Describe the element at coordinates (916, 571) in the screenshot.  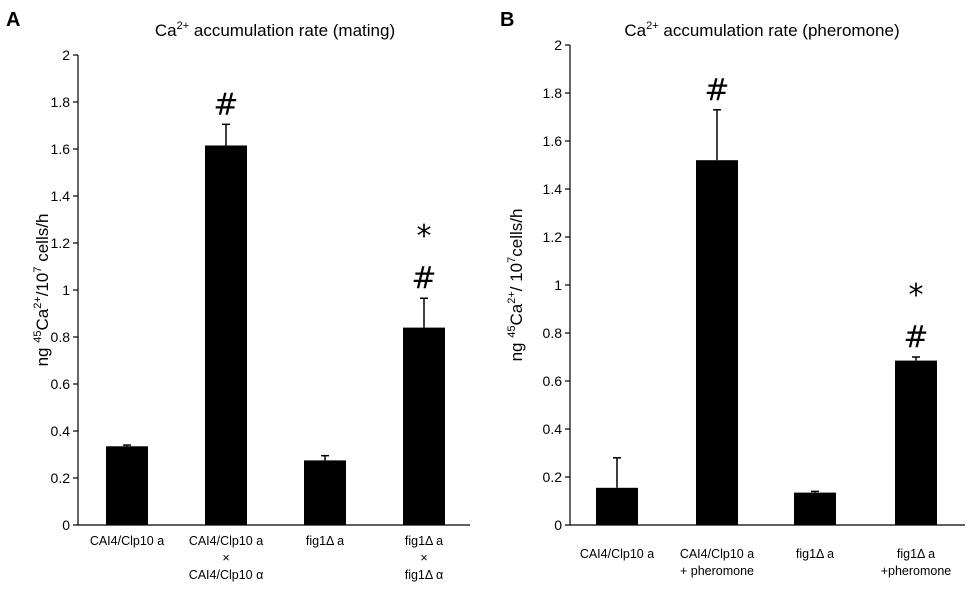
I see `category-label: +pheromone` at that location.